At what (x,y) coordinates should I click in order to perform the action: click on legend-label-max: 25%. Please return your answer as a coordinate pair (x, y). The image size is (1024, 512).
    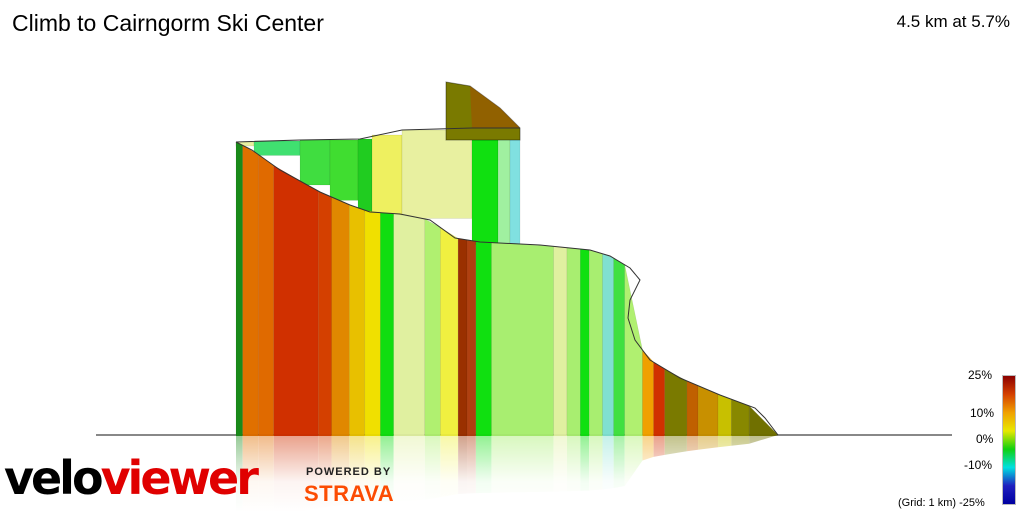
    Looking at the image, I should click on (980, 375).